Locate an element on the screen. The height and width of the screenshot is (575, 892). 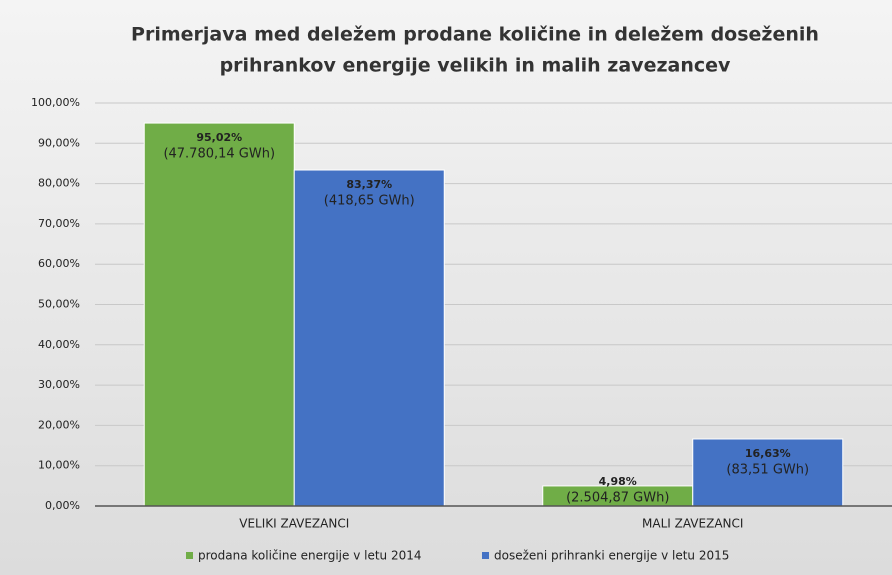
data-label-energy: (83,51 GWh) is located at coordinates (767, 469).